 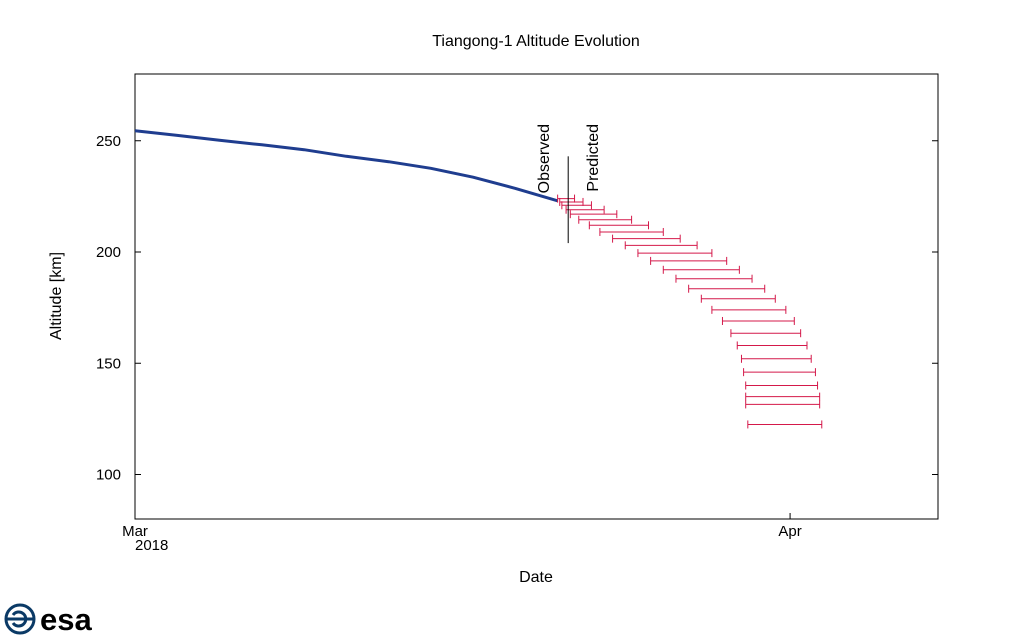 I want to click on esa-logo-text: esa, so click(x=66, y=619).